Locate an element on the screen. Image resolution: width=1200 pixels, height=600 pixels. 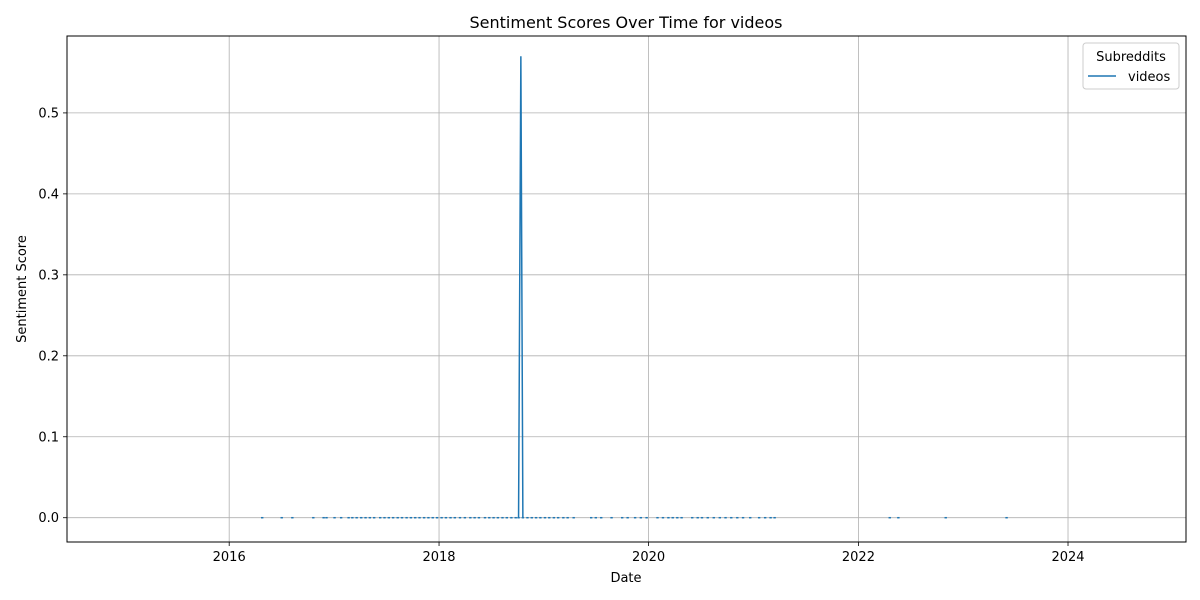
x-tick-label: 2024 is located at coordinates (1067, 557).